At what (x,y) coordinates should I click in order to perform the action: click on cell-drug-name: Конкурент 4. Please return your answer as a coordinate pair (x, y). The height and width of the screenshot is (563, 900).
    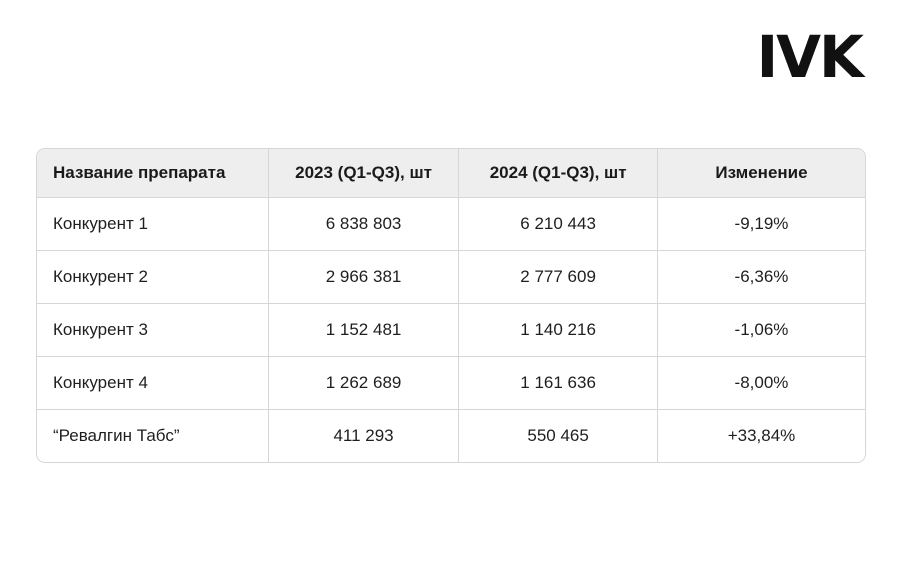
    Looking at the image, I should click on (153, 383).